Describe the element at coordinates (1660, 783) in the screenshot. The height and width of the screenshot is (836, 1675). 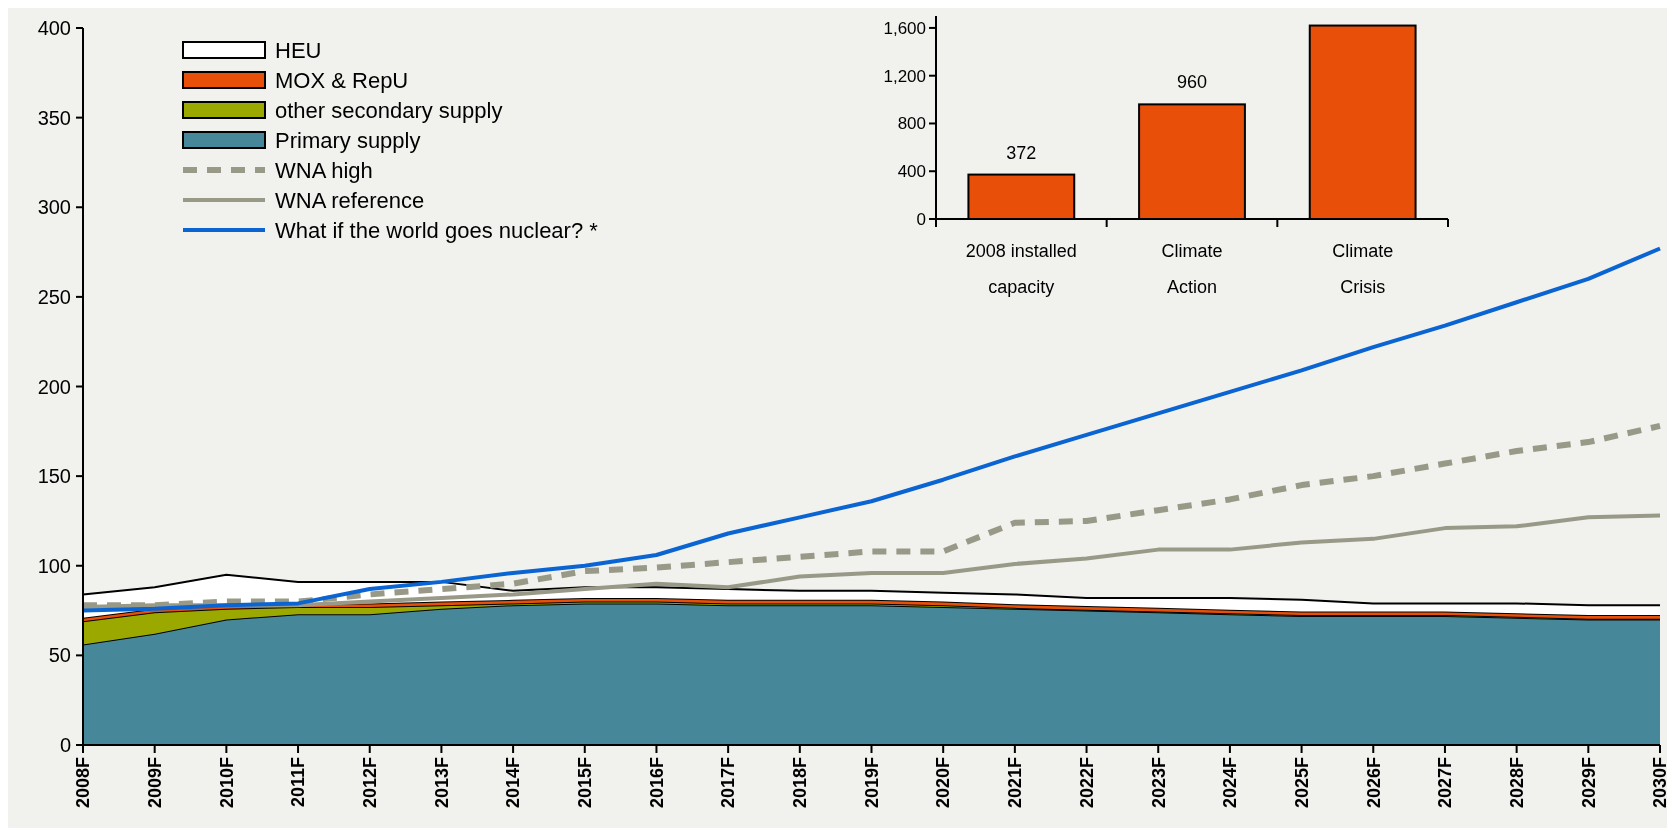
I see `x-tick-label: 2030F` at that location.